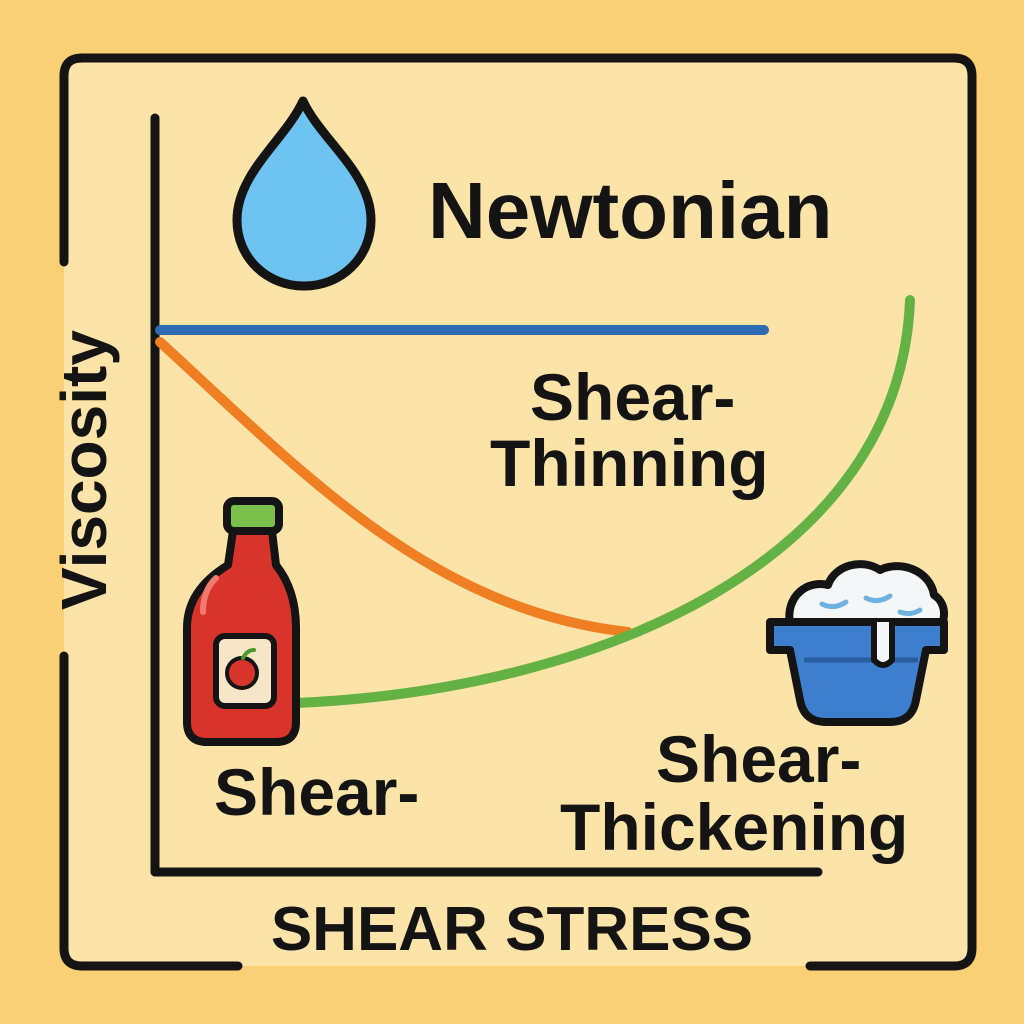 Image resolution: width=1024 pixels, height=1024 pixels. Describe the element at coordinates (857, 643) in the screenshot. I see `cream-bowl-icon` at that location.